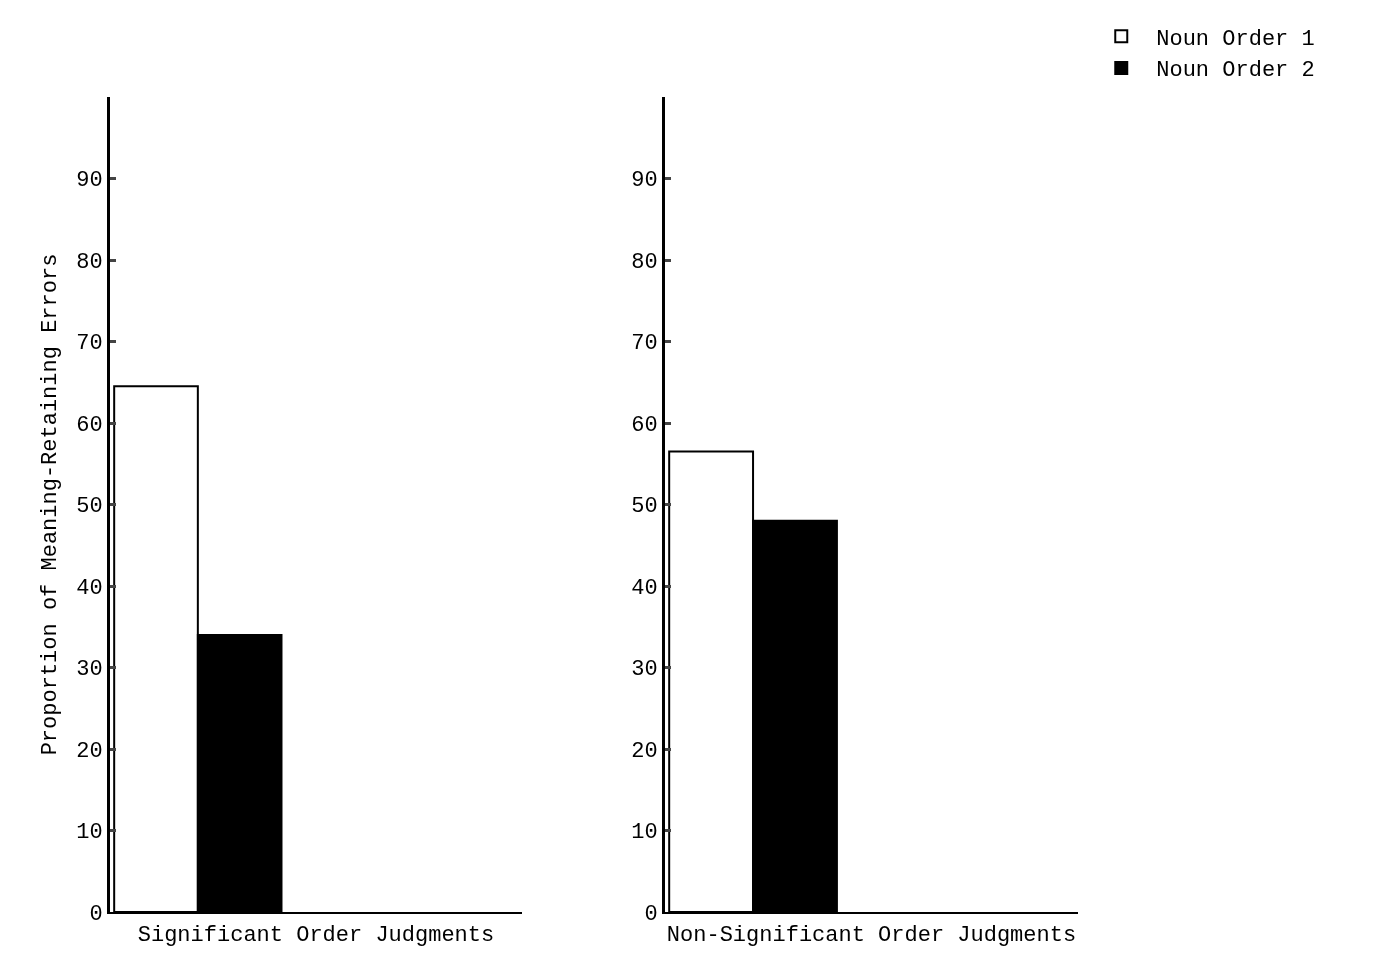 This screenshot has height=963, width=1393. Describe the element at coordinates (316, 935) in the screenshot. I see `x-axis-title: Significant Order Judgments` at that location.